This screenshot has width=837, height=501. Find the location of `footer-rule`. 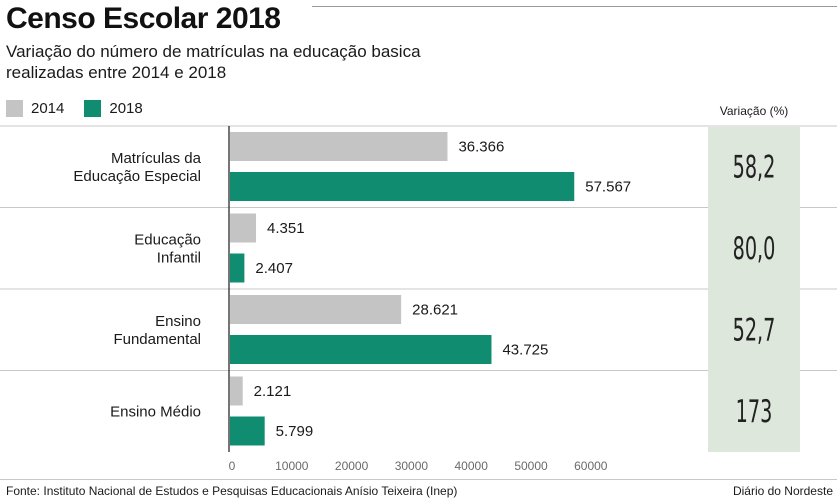

footer-rule is located at coordinates (418, 479).